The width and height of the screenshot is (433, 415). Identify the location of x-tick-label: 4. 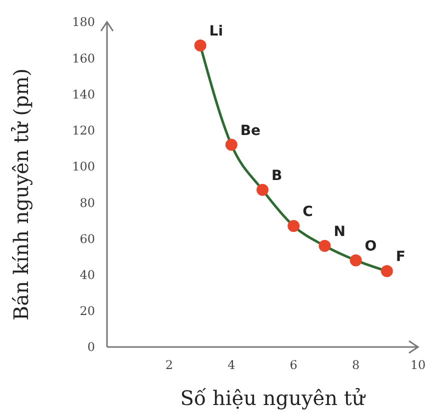
(232, 365).